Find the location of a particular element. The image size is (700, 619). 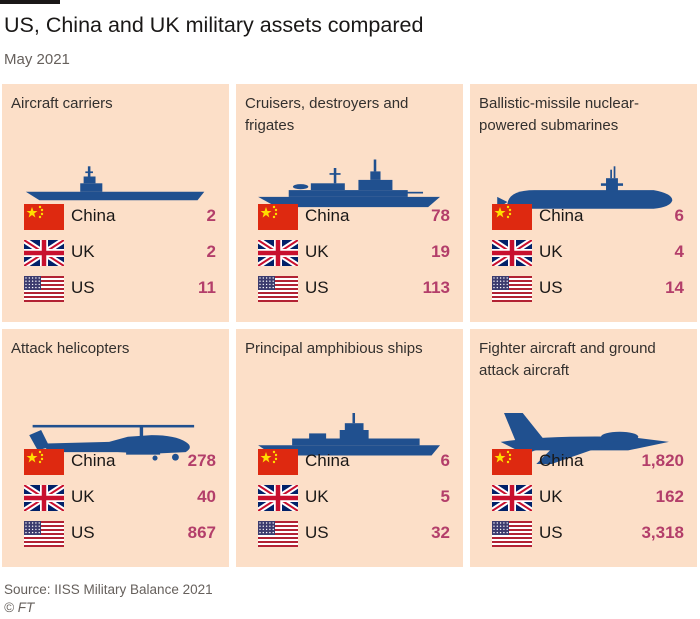

panel-title: Aircraft carriers is located at coordinates (62, 103).